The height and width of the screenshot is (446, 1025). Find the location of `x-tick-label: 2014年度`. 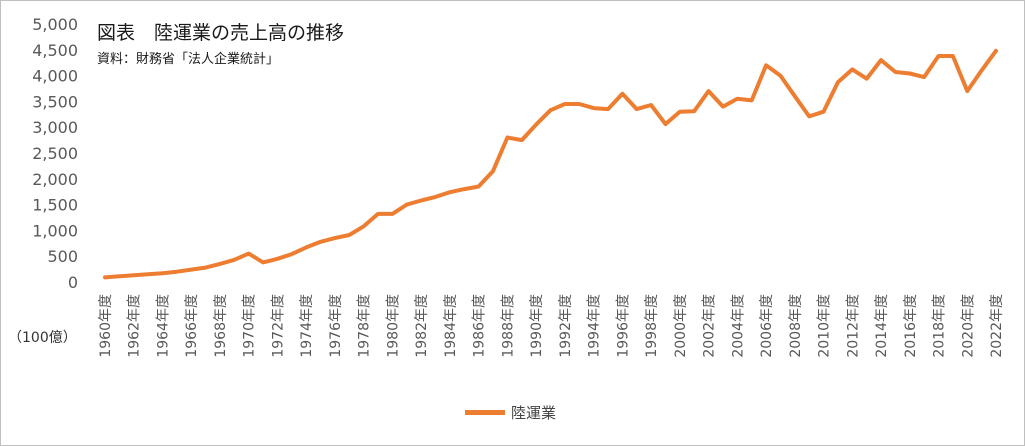

x-tick-label: 2014年度 is located at coordinates (882, 326).